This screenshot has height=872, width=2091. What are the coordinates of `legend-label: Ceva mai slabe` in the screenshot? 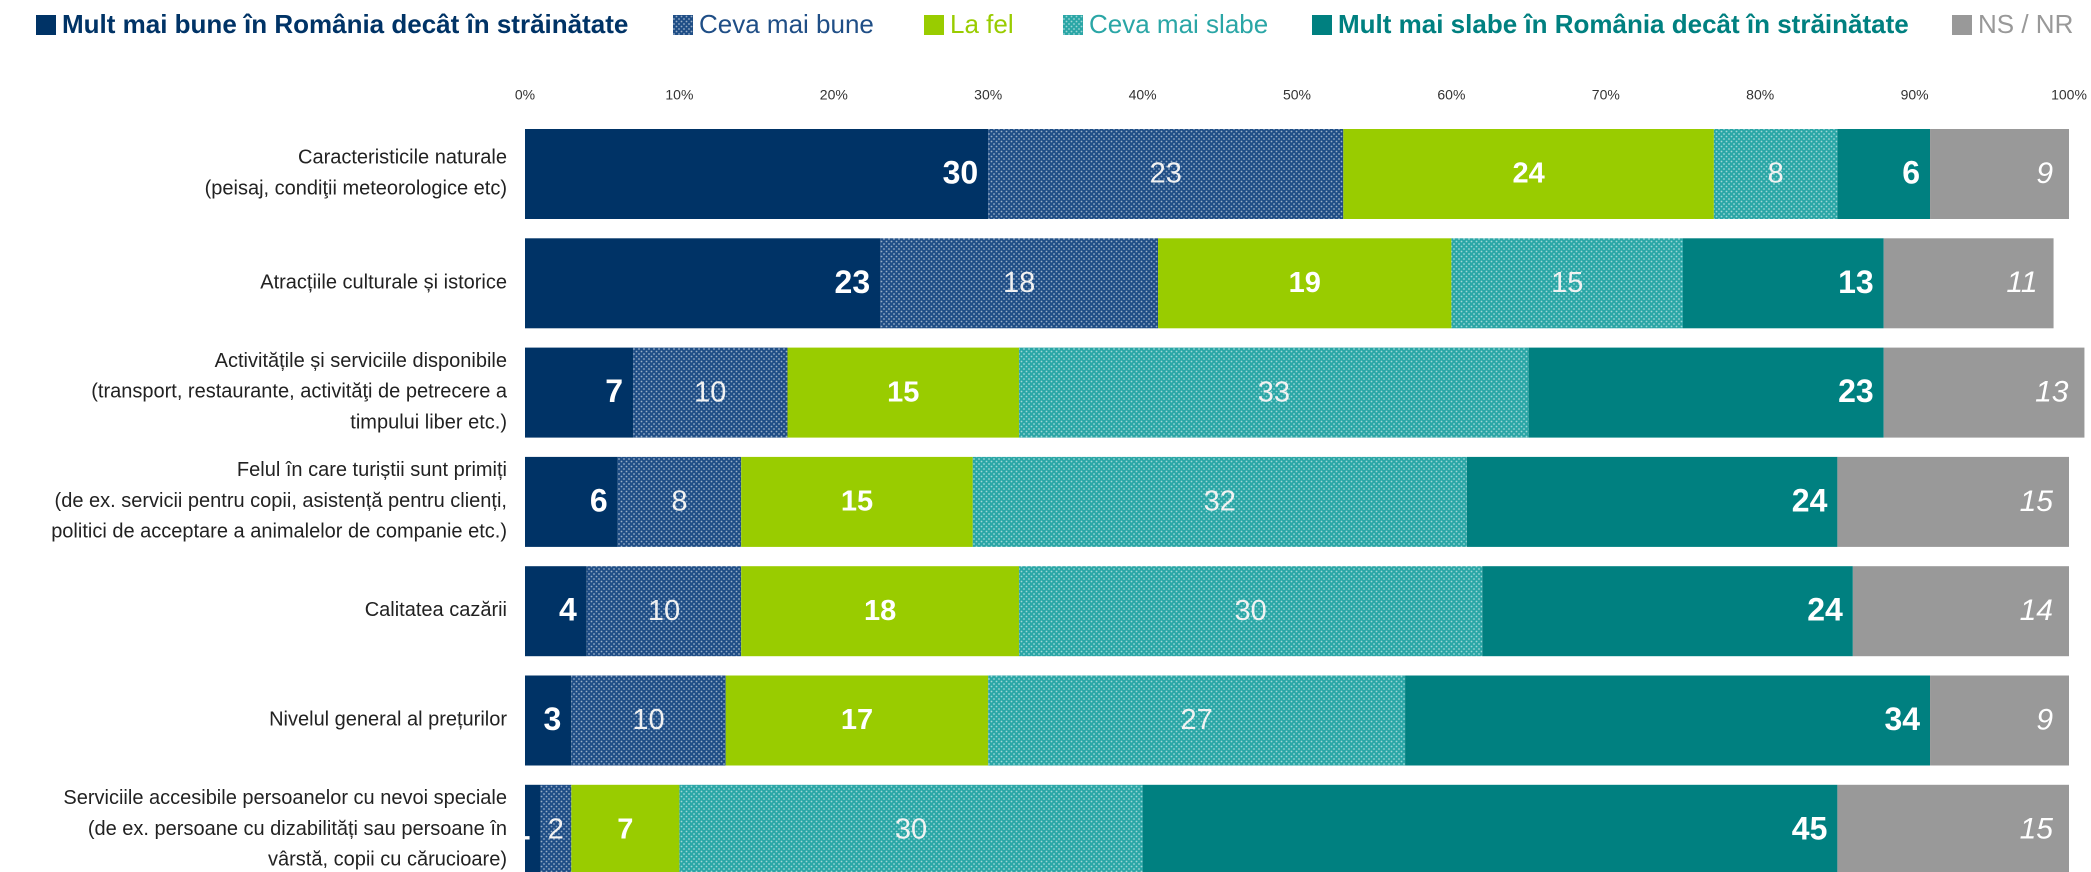 It's located at (1178, 24).